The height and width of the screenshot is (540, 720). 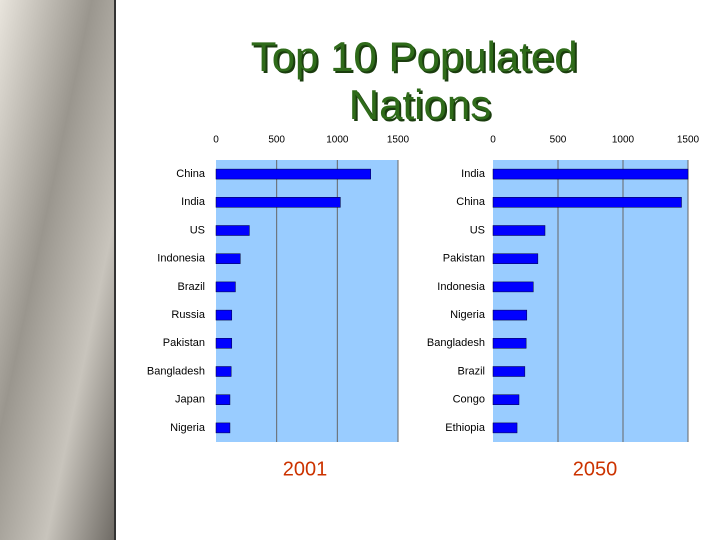 What do you see at coordinates (595, 469) in the screenshot?
I see `chart-caption: 2050` at bounding box center [595, 469].